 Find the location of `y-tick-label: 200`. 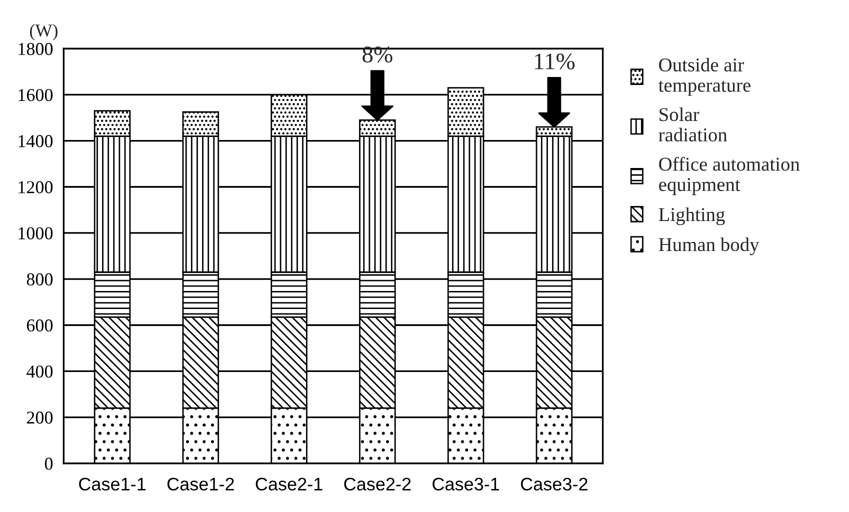

y-tick-label: 200 is located at coordinates (39, 418).